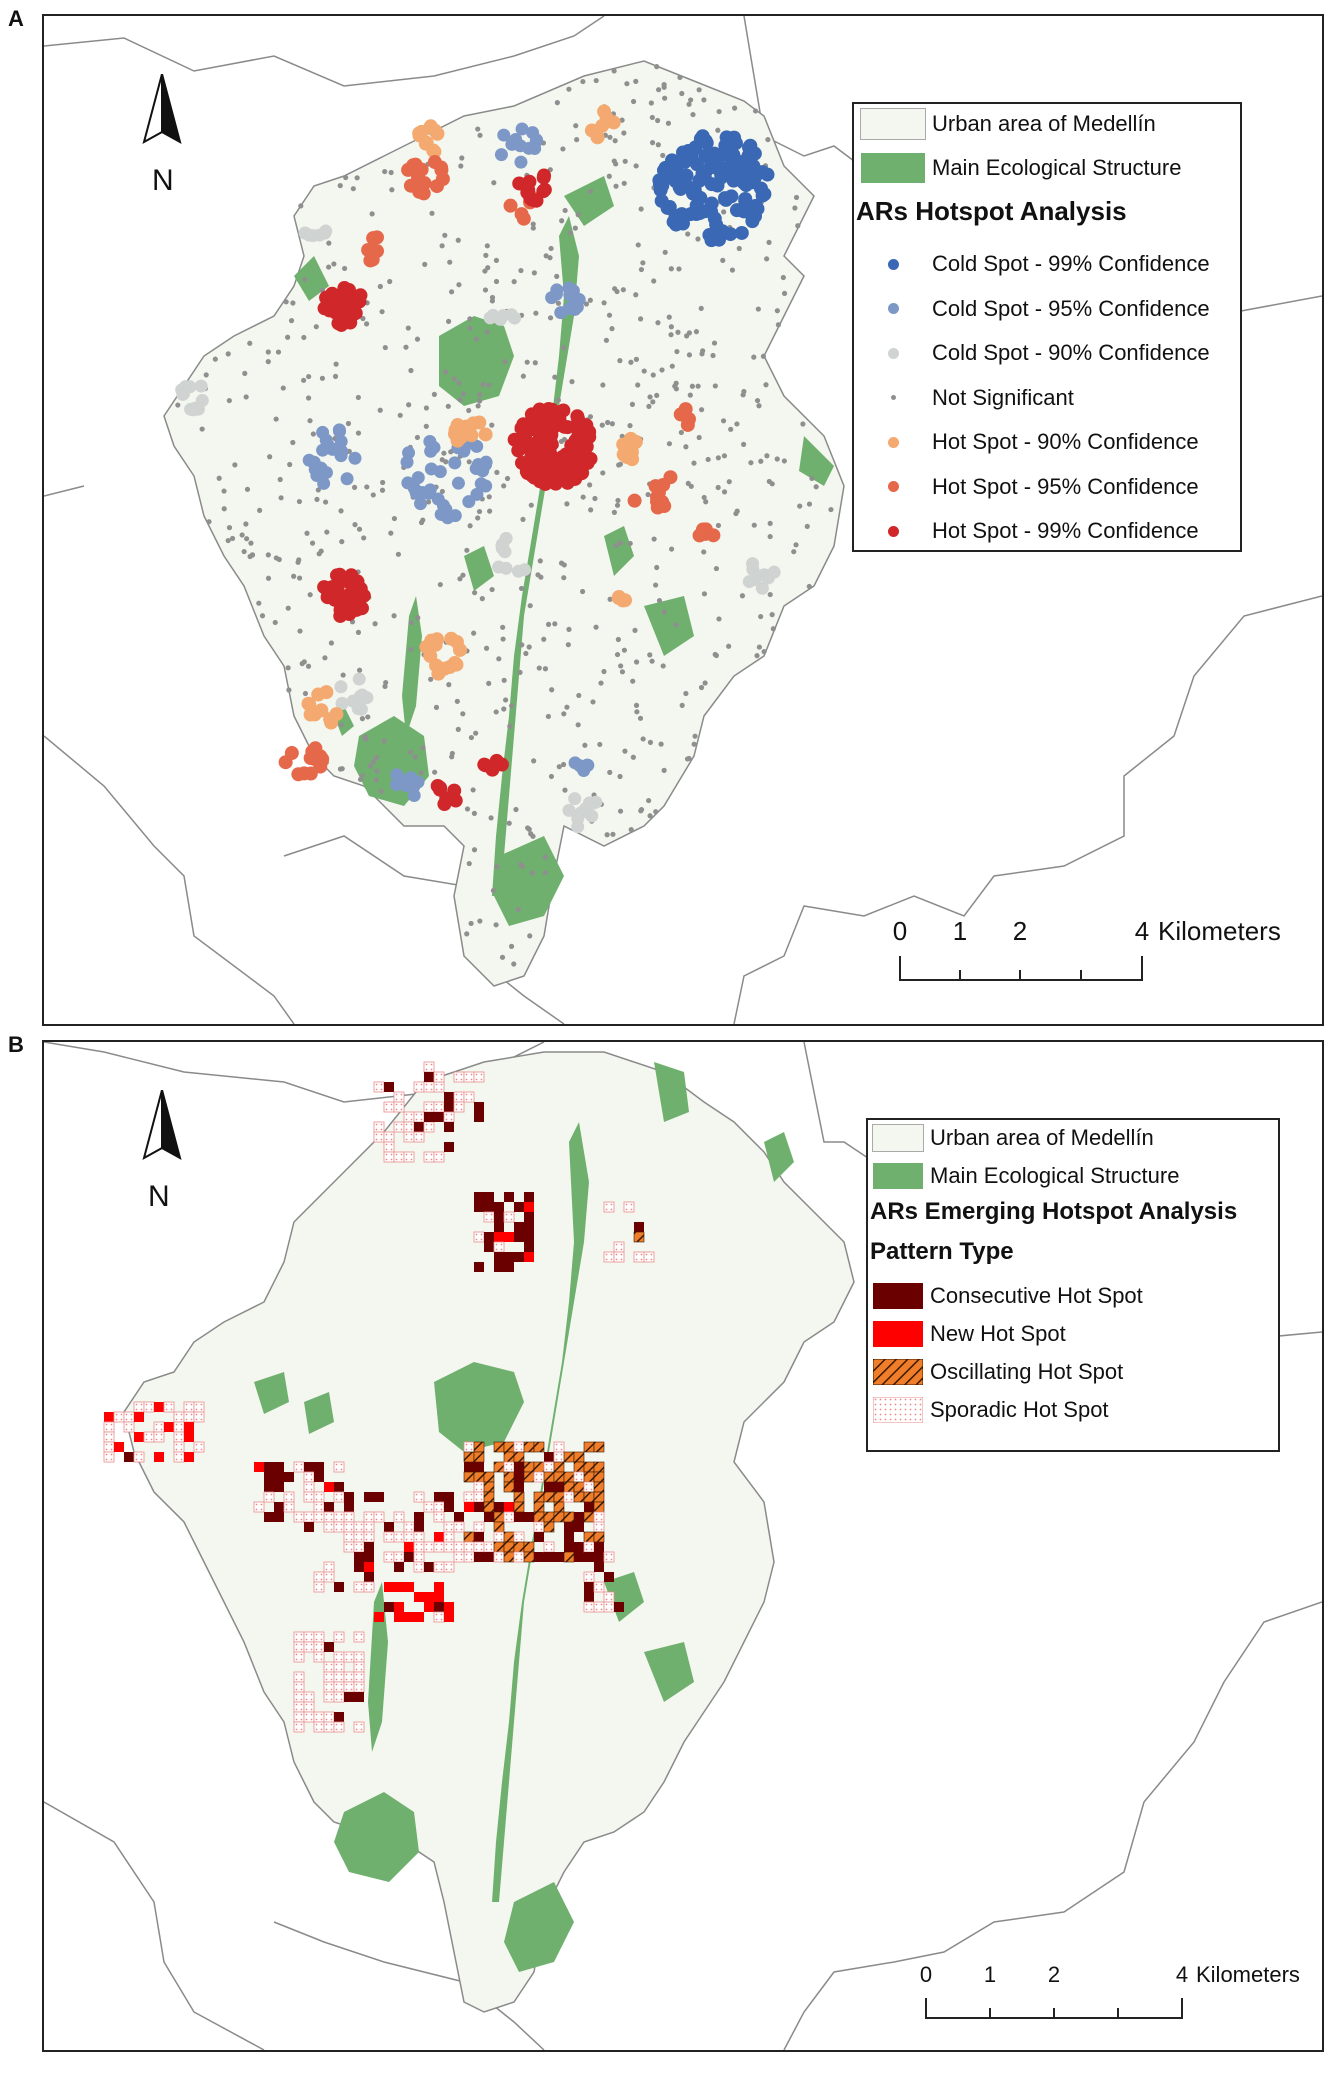  What do you see at coordinates (1047, 531) in the screenshot?
I see `legend-row-class: Hot Spot - 99% Confidence` at bounding box center [1047, 531].